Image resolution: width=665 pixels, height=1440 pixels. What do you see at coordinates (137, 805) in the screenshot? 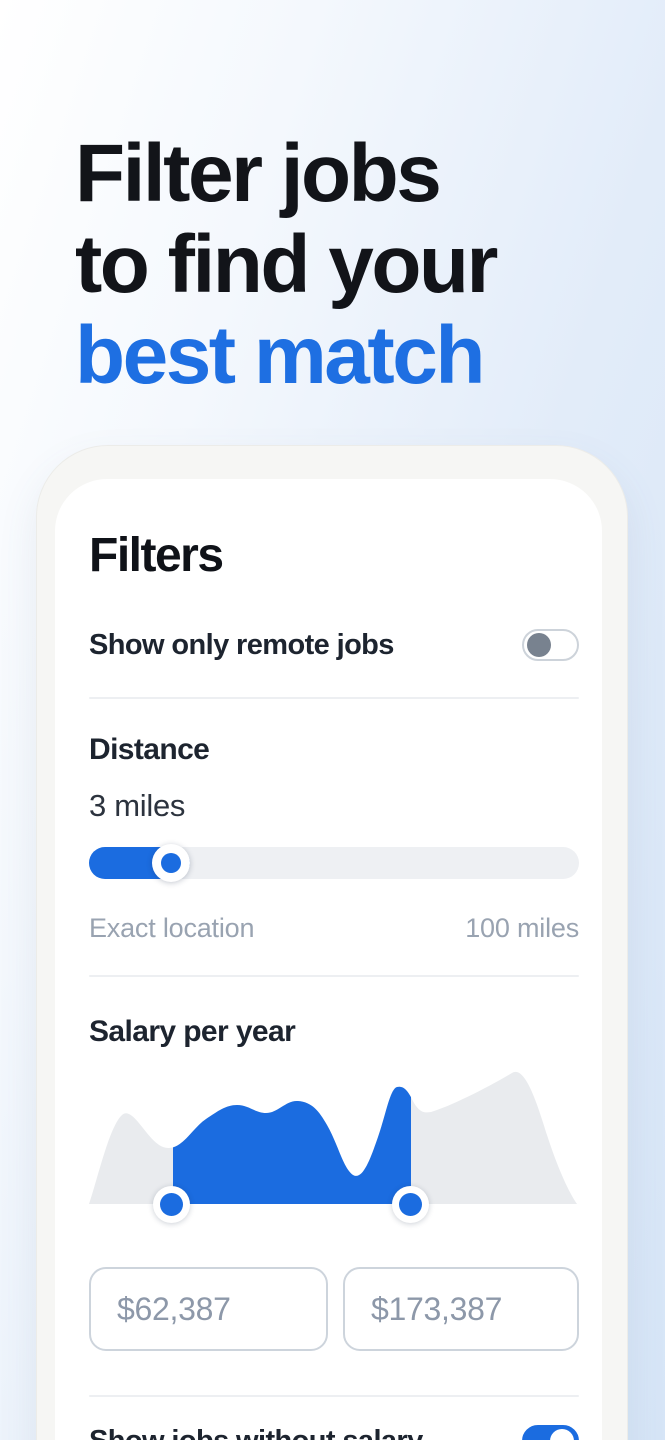
I see `distance-value: 3 miles` at bounding box center [137, 805].